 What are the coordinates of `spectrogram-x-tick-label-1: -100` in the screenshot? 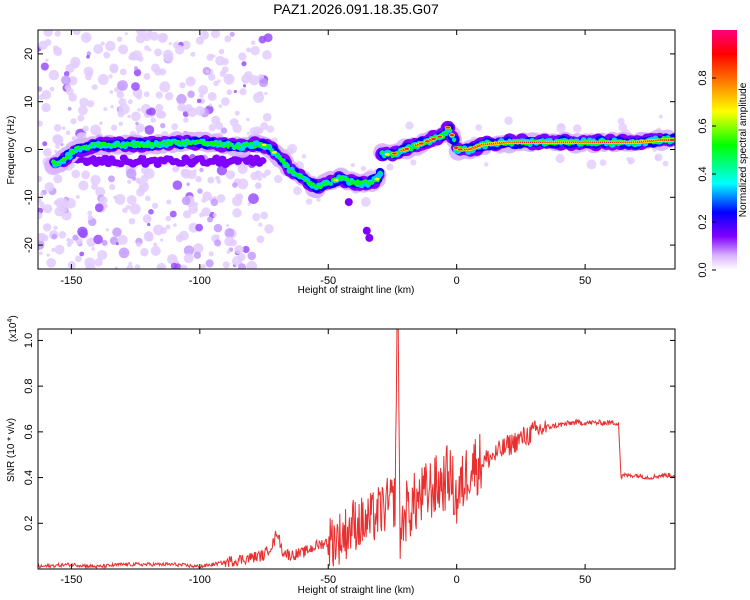 It's located at (200, 281).